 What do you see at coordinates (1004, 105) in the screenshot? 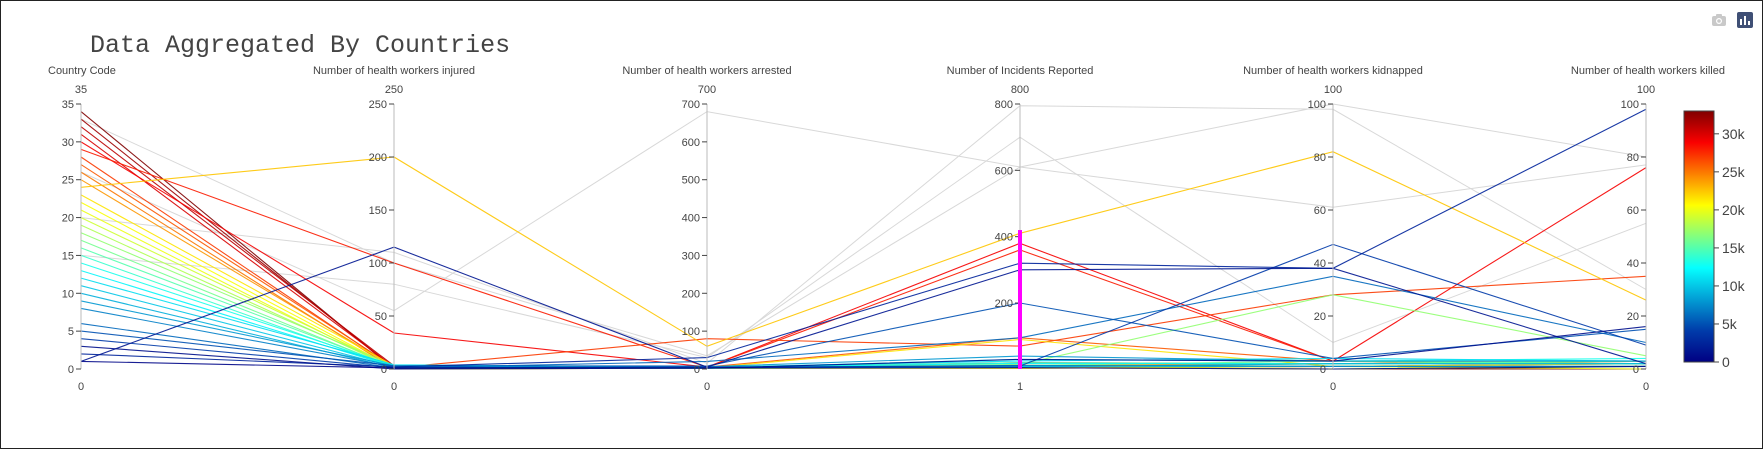
I see `axis-tick-label: 800` at bounding box center [1004, 105].